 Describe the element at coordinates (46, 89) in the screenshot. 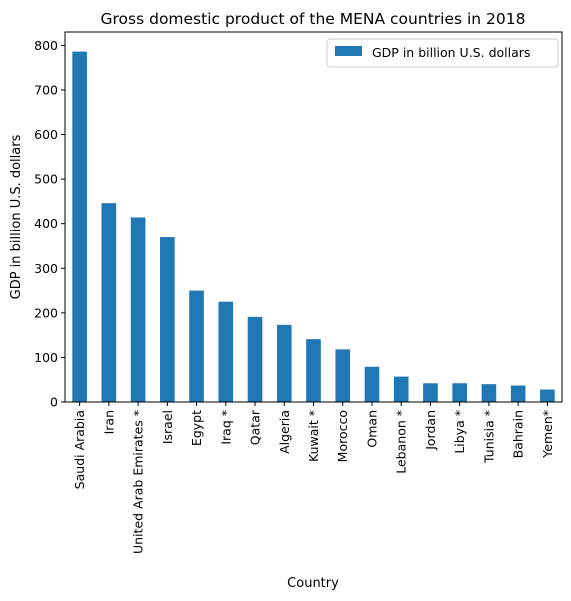

I see `y-tick-label: 700` at that location.